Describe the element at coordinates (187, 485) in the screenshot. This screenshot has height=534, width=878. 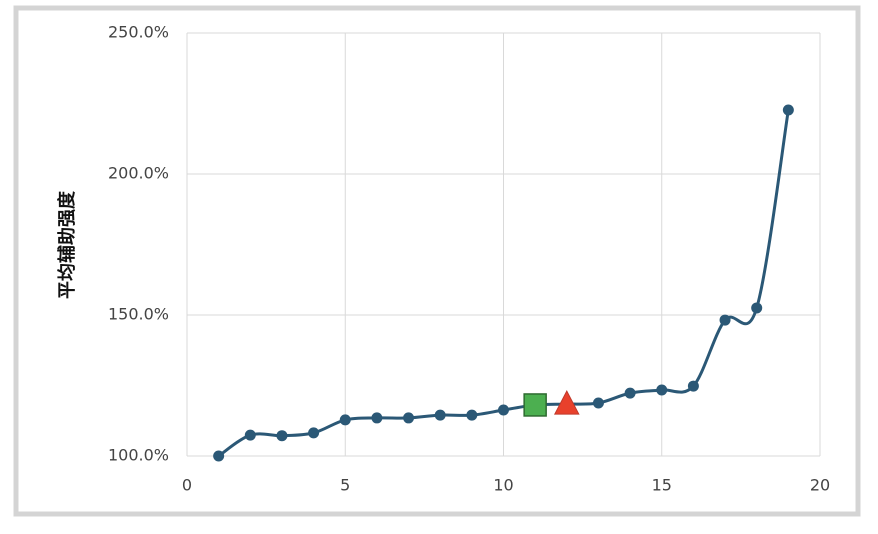
I see `x-tick-label: 0` at that location.